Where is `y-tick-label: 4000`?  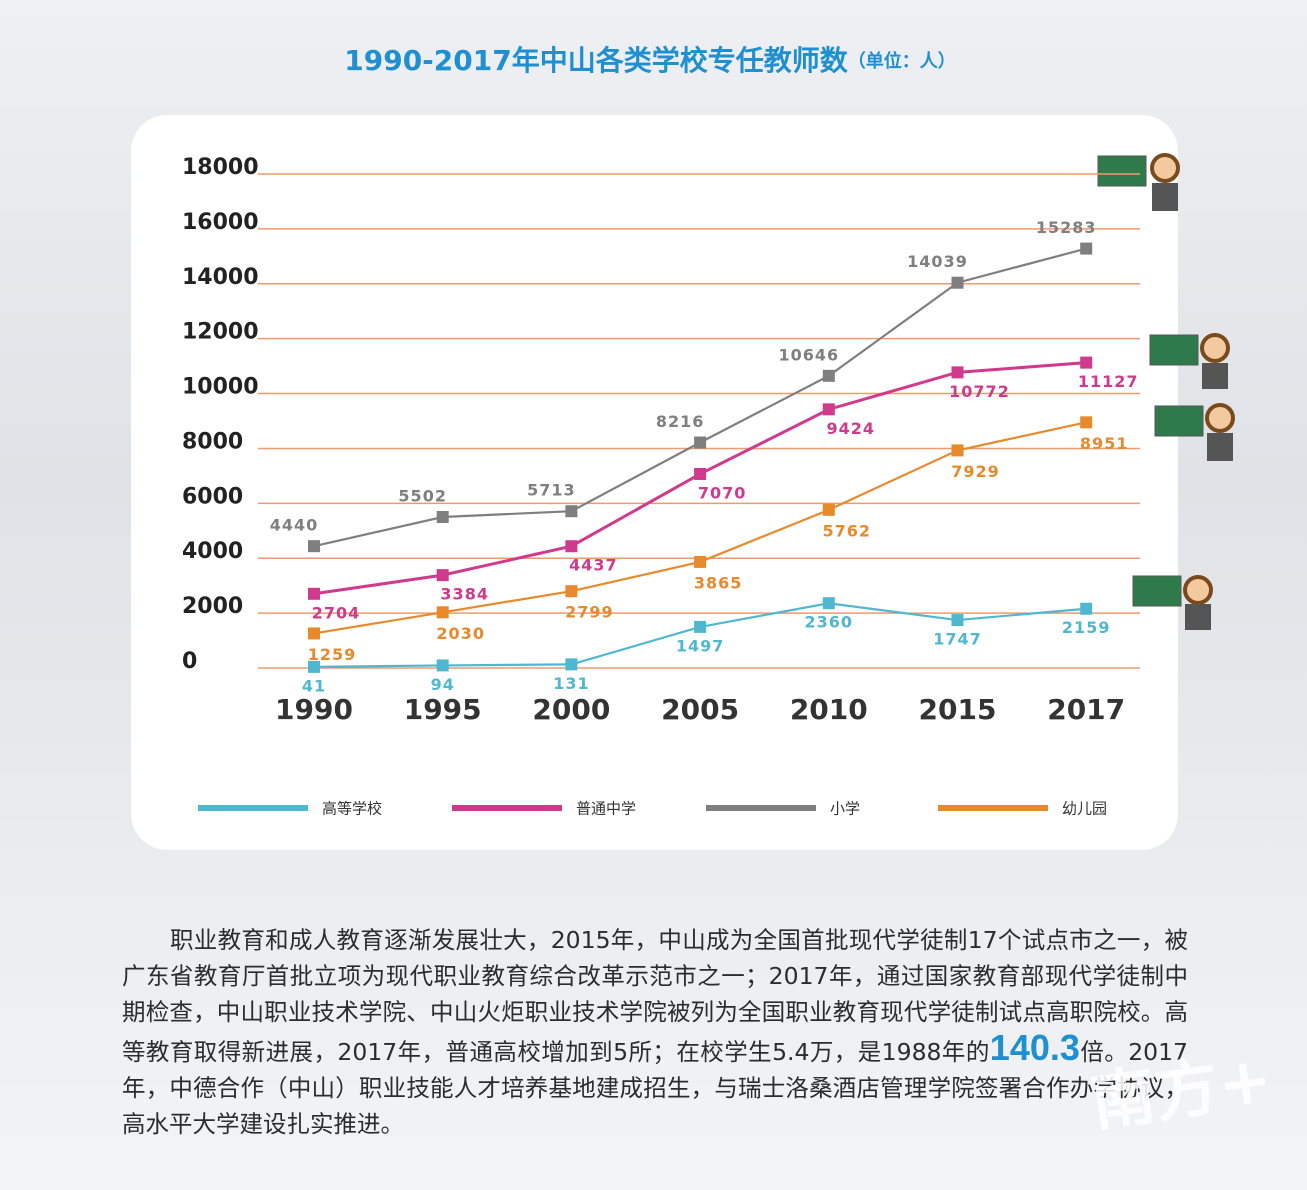 y-tick-label: 4000 is located at coordinates (212, 551).